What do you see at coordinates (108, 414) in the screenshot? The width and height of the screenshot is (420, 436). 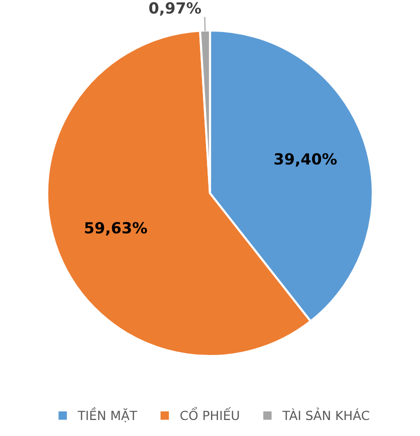 I see `legend-label: TIỀN MẶT` at bounding box center [108, 414].